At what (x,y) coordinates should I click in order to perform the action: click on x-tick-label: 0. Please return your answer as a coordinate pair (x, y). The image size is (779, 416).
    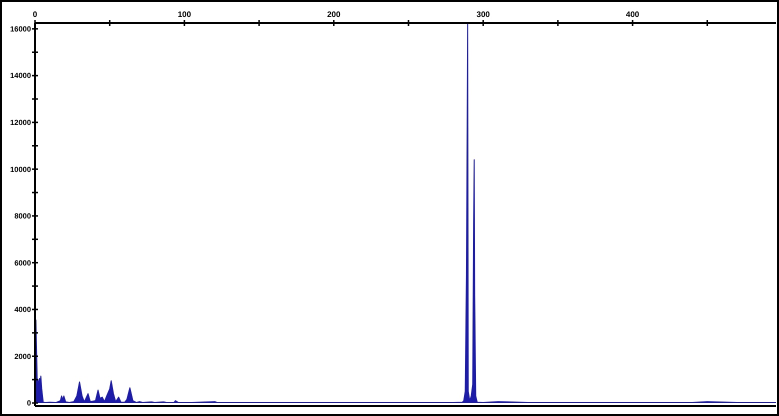
    Looking at the image, I should click on (35, 14).